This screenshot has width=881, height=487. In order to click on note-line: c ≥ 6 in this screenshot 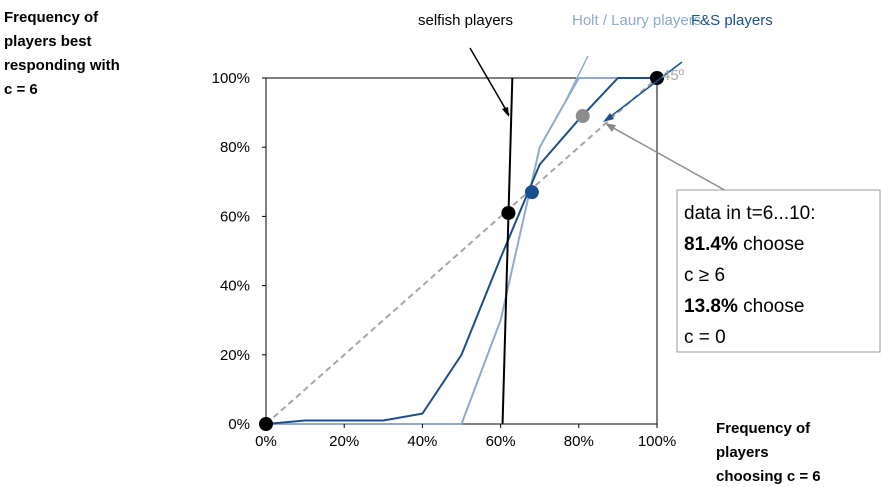, I will do `click(704, 275)`.